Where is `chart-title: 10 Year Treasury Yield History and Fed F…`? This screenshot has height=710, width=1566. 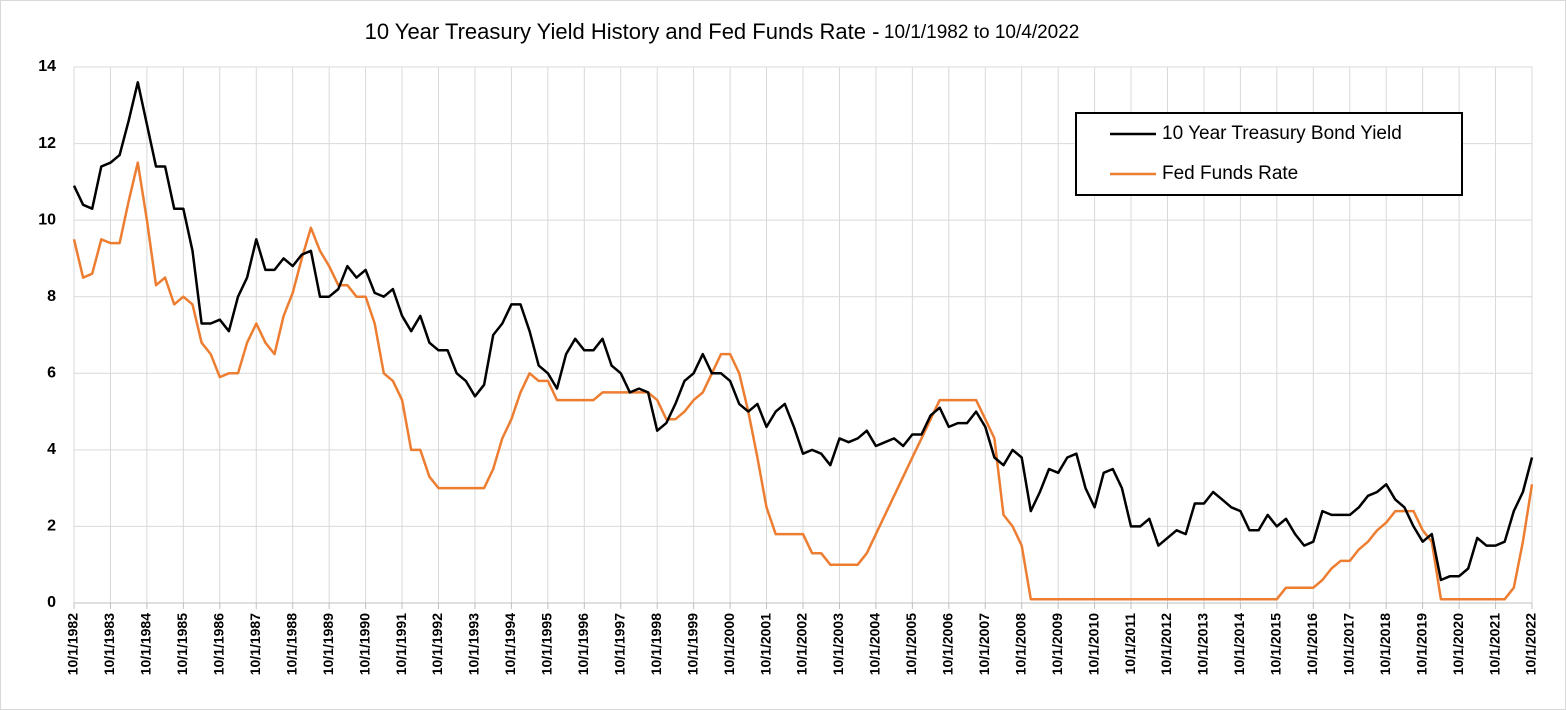 chart-title: 10 Year Treasury Yield History and Fed F… is located at coordinates (722, 31).